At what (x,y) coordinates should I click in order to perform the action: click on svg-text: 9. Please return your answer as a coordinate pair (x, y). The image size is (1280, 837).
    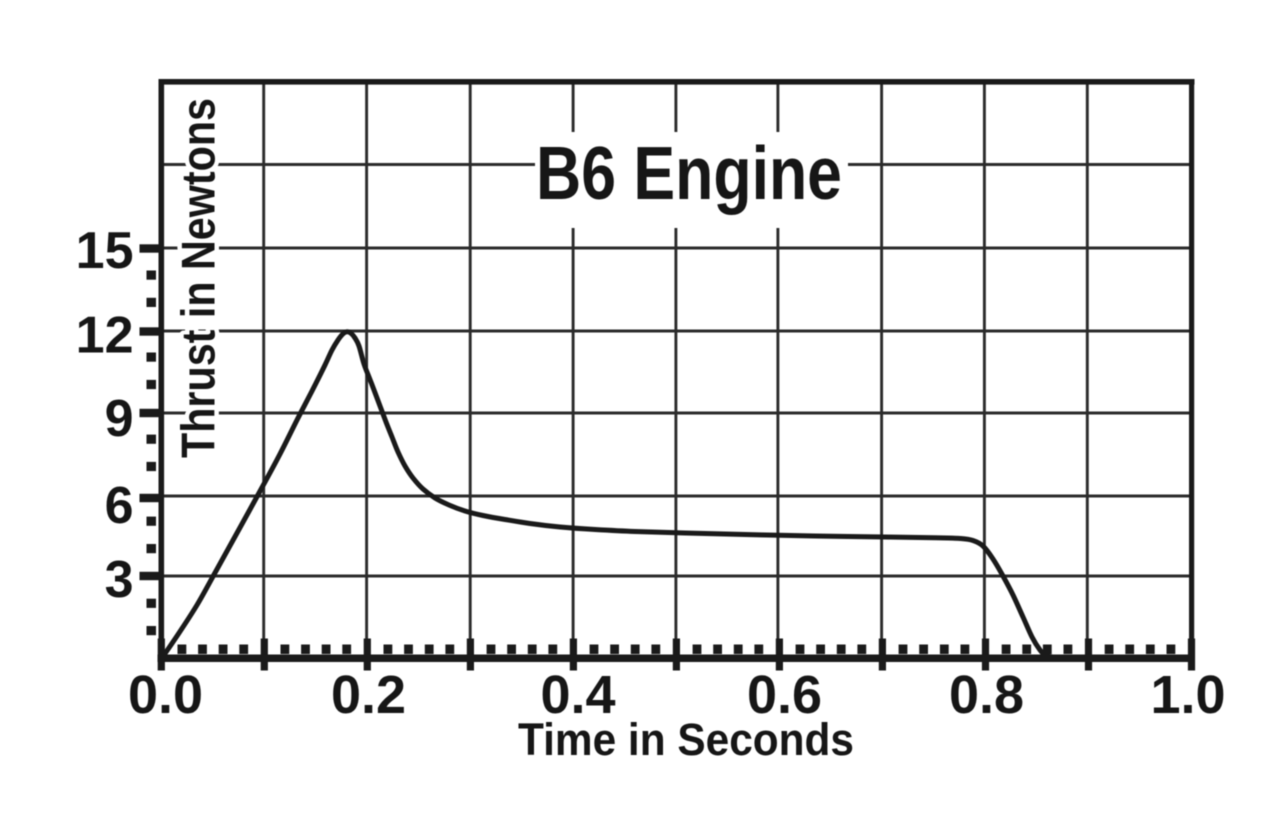
    Looking at the image, I should click on (119, 419).